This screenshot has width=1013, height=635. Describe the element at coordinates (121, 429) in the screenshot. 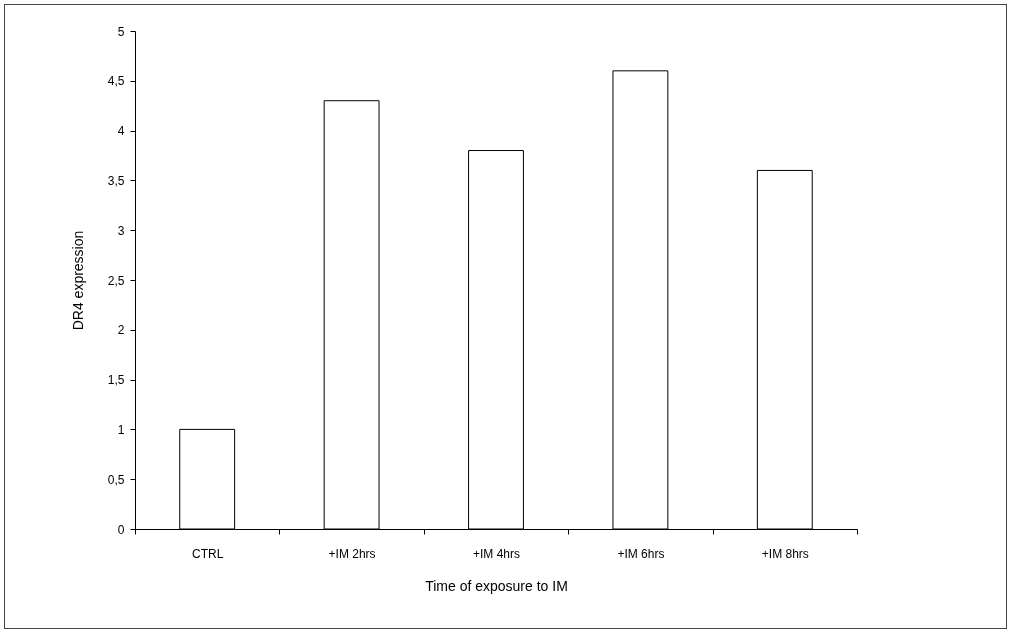

I see `y-tick-label: 1` at that location.